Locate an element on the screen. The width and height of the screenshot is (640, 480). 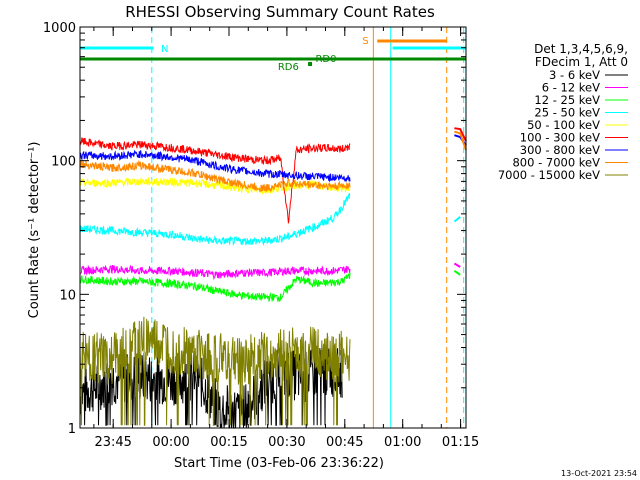
annotation-rd6: RD6 is located at coordinates (288, 67).